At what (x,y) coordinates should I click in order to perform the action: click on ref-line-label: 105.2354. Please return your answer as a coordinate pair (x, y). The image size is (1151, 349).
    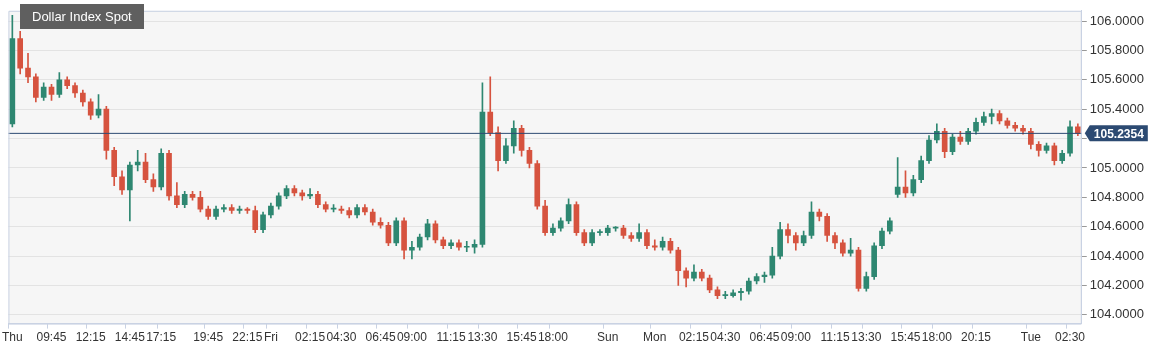
    Looking at the image, I should click on (1119, 133).